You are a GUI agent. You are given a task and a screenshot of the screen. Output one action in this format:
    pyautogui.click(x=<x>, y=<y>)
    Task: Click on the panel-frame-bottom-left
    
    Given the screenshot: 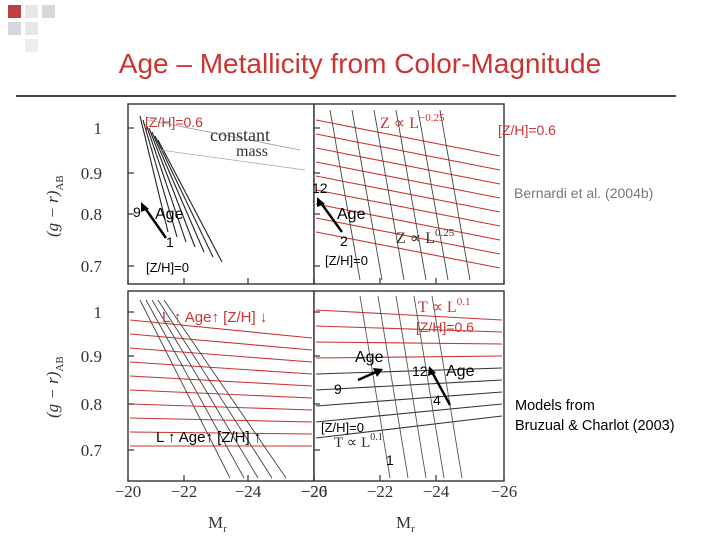 What is the action you would take?
    pyautogui.click(x=221, y=386)
    